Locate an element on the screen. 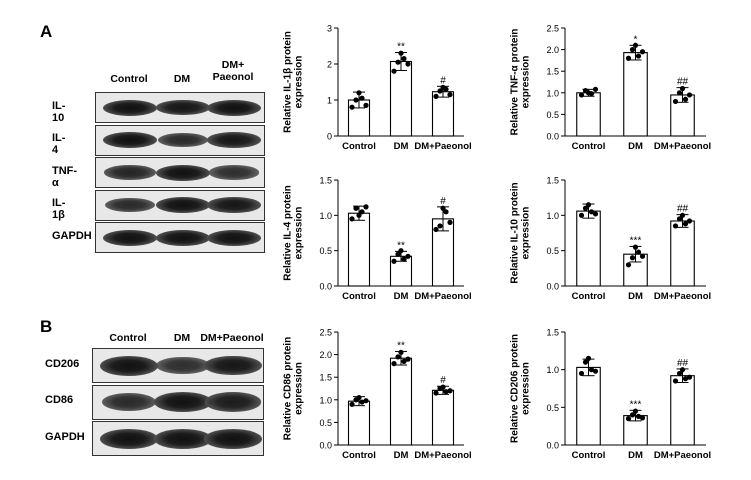 The image size is (751, 480). blot-column-label: DM is located at coordinates (182, 338).